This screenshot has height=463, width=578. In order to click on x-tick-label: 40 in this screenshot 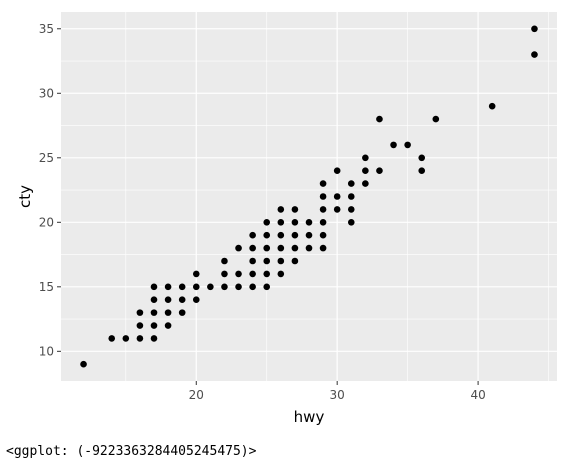, I will do `click(477, 395)`.